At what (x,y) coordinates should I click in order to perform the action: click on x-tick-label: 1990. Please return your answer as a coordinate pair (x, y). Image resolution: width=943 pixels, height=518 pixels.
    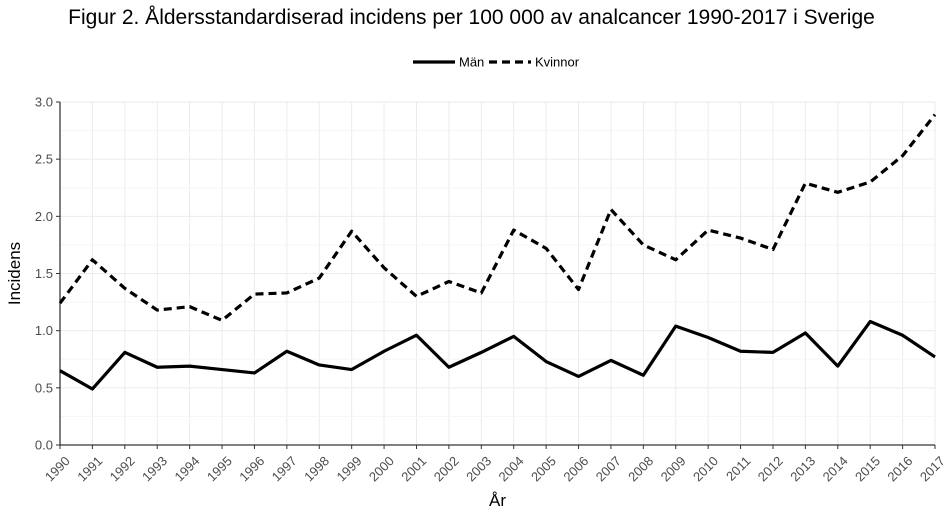
    Looking at the image, I should click on (57, 468).